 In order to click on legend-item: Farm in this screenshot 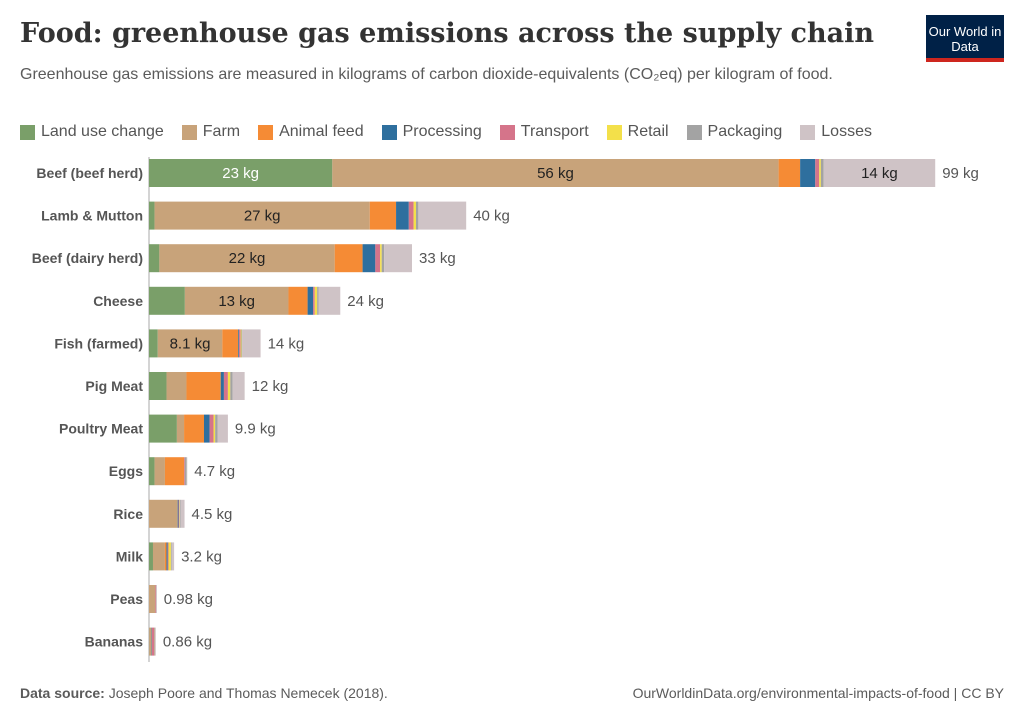, I will do `click(211, 132)`.